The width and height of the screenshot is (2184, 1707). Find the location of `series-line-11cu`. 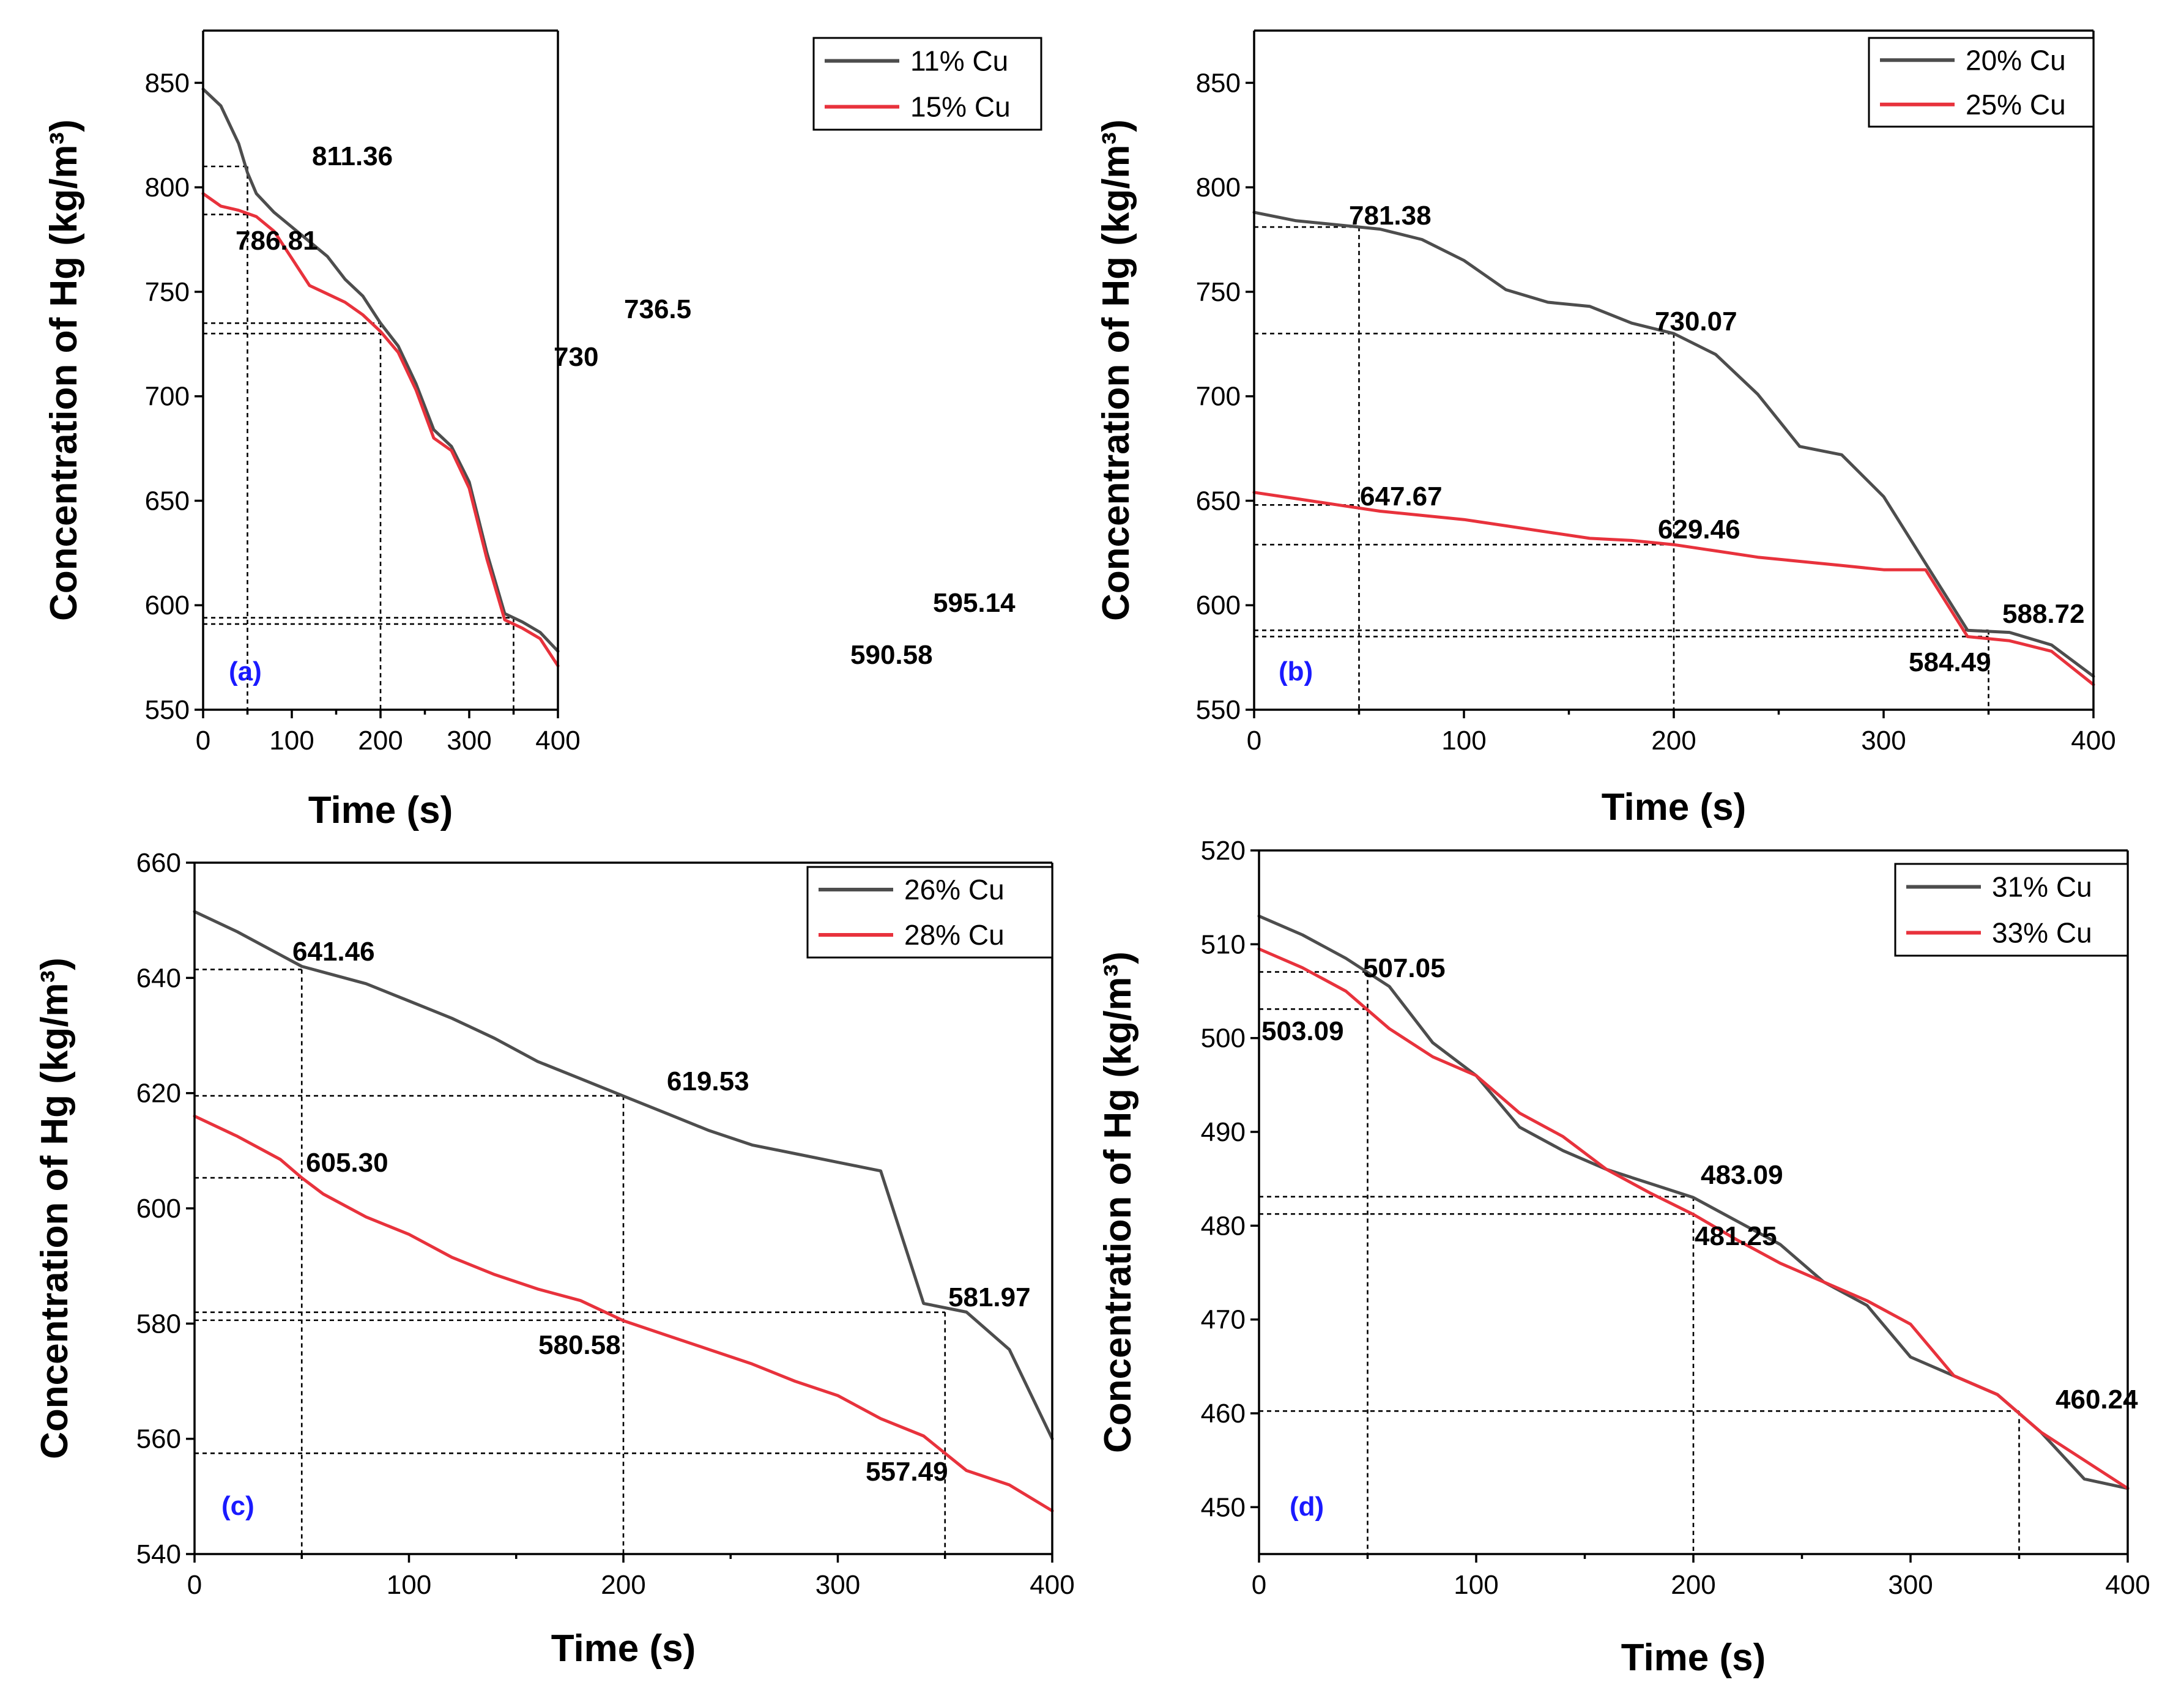

series-line-11cu is located at coordinates (380, 370).